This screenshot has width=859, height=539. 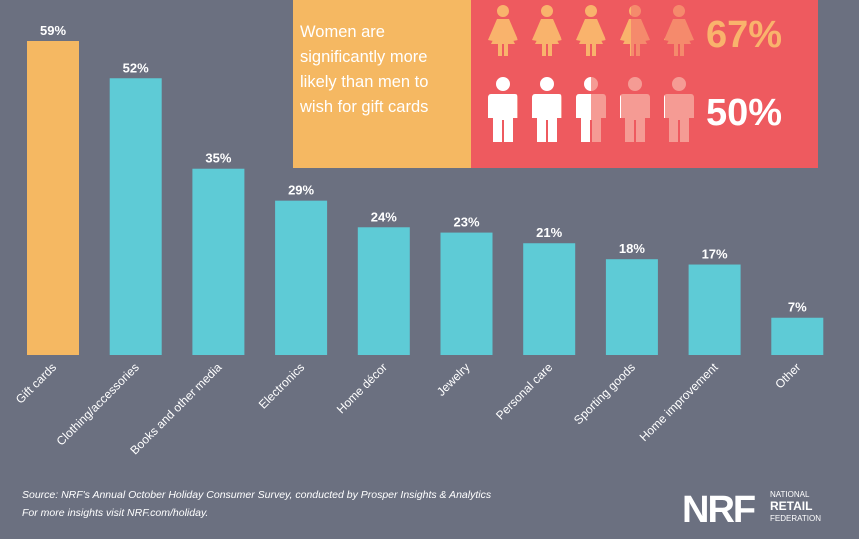 What do you see at coordinates (791, 506) in the screenshot?
I see `logo-text: RETAIL` at bounding box center [791, 506].